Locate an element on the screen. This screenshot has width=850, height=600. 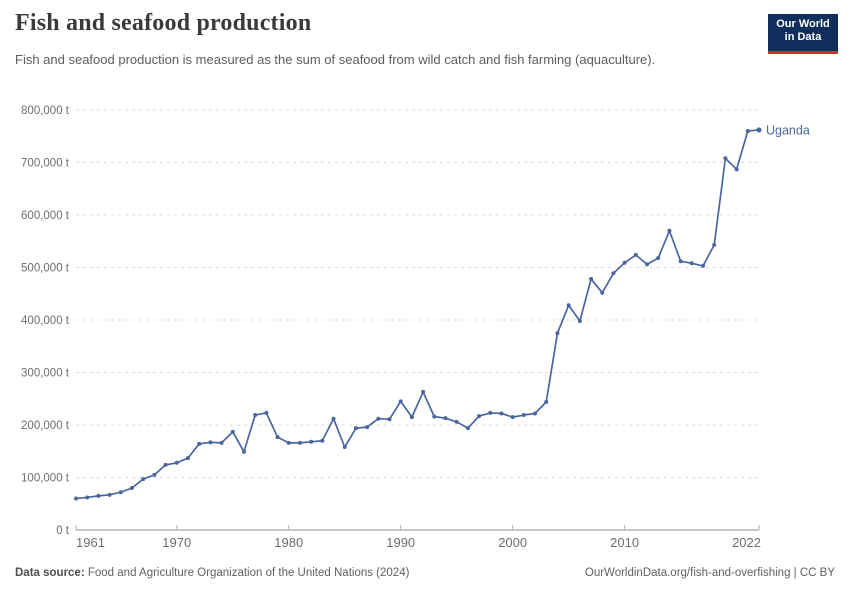
x-tick-label: 2010 is located at coordinates (624, 542).